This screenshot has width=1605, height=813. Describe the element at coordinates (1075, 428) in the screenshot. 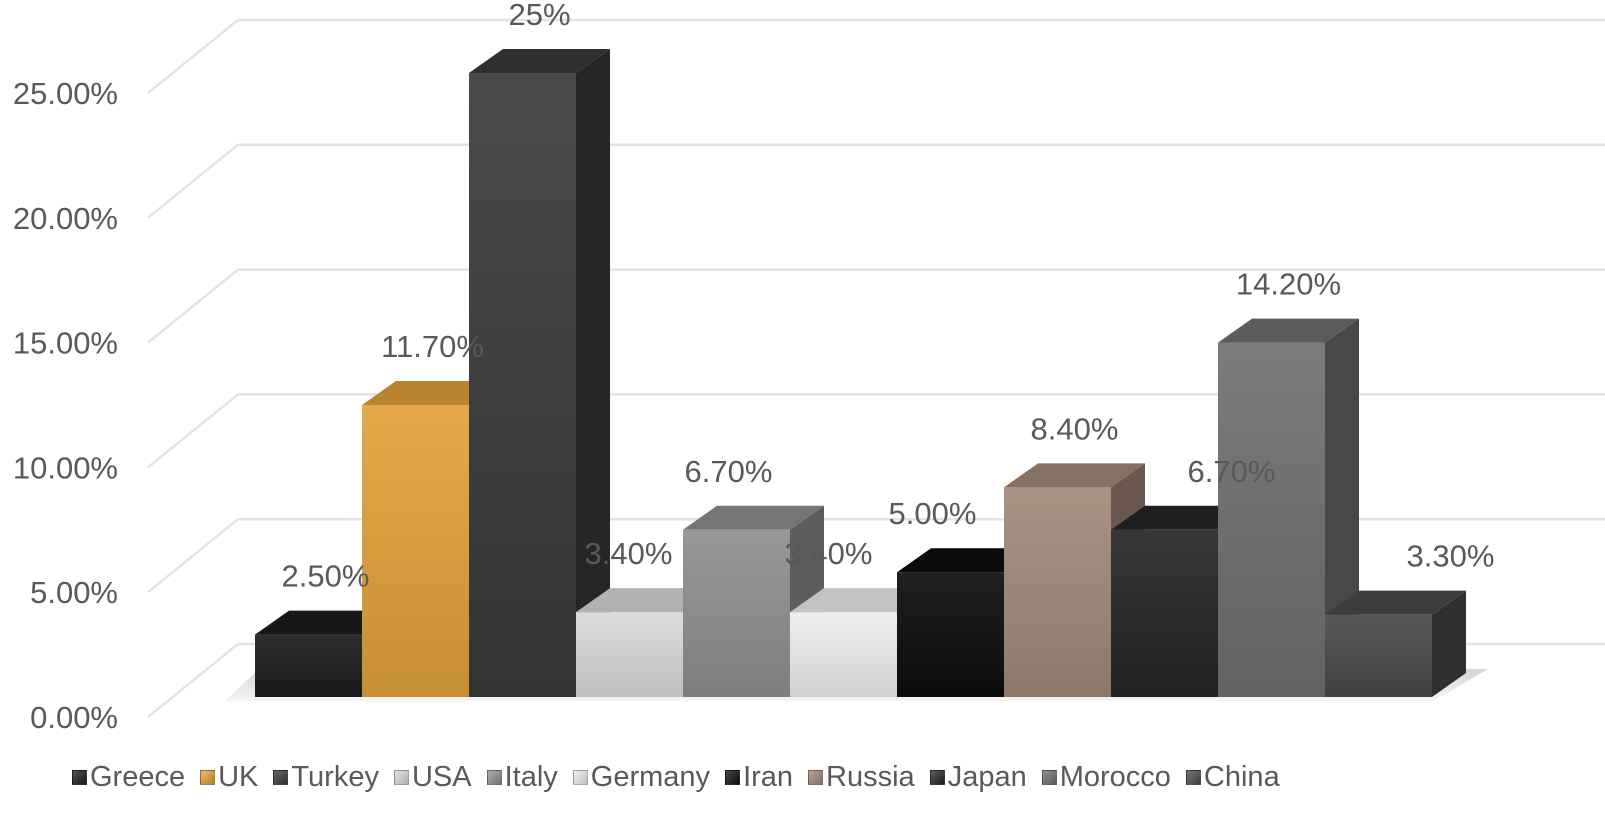

I see `data-label: 8.40%` at that location.